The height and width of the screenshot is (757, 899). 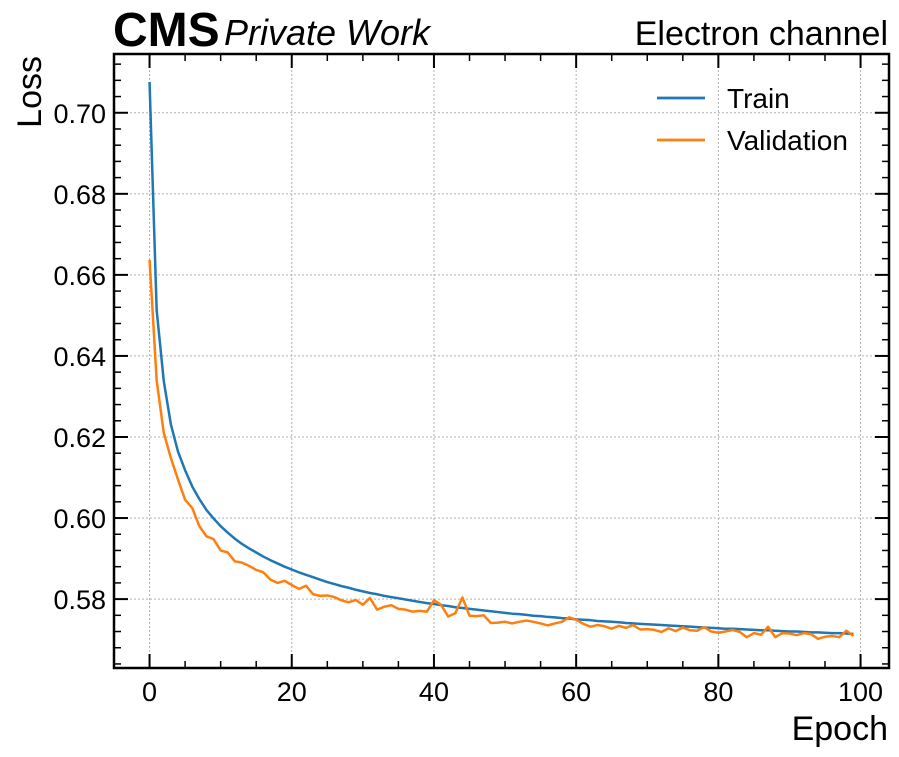 I want to click on y-tick-label: 0.68, so click(x=79, y=195).